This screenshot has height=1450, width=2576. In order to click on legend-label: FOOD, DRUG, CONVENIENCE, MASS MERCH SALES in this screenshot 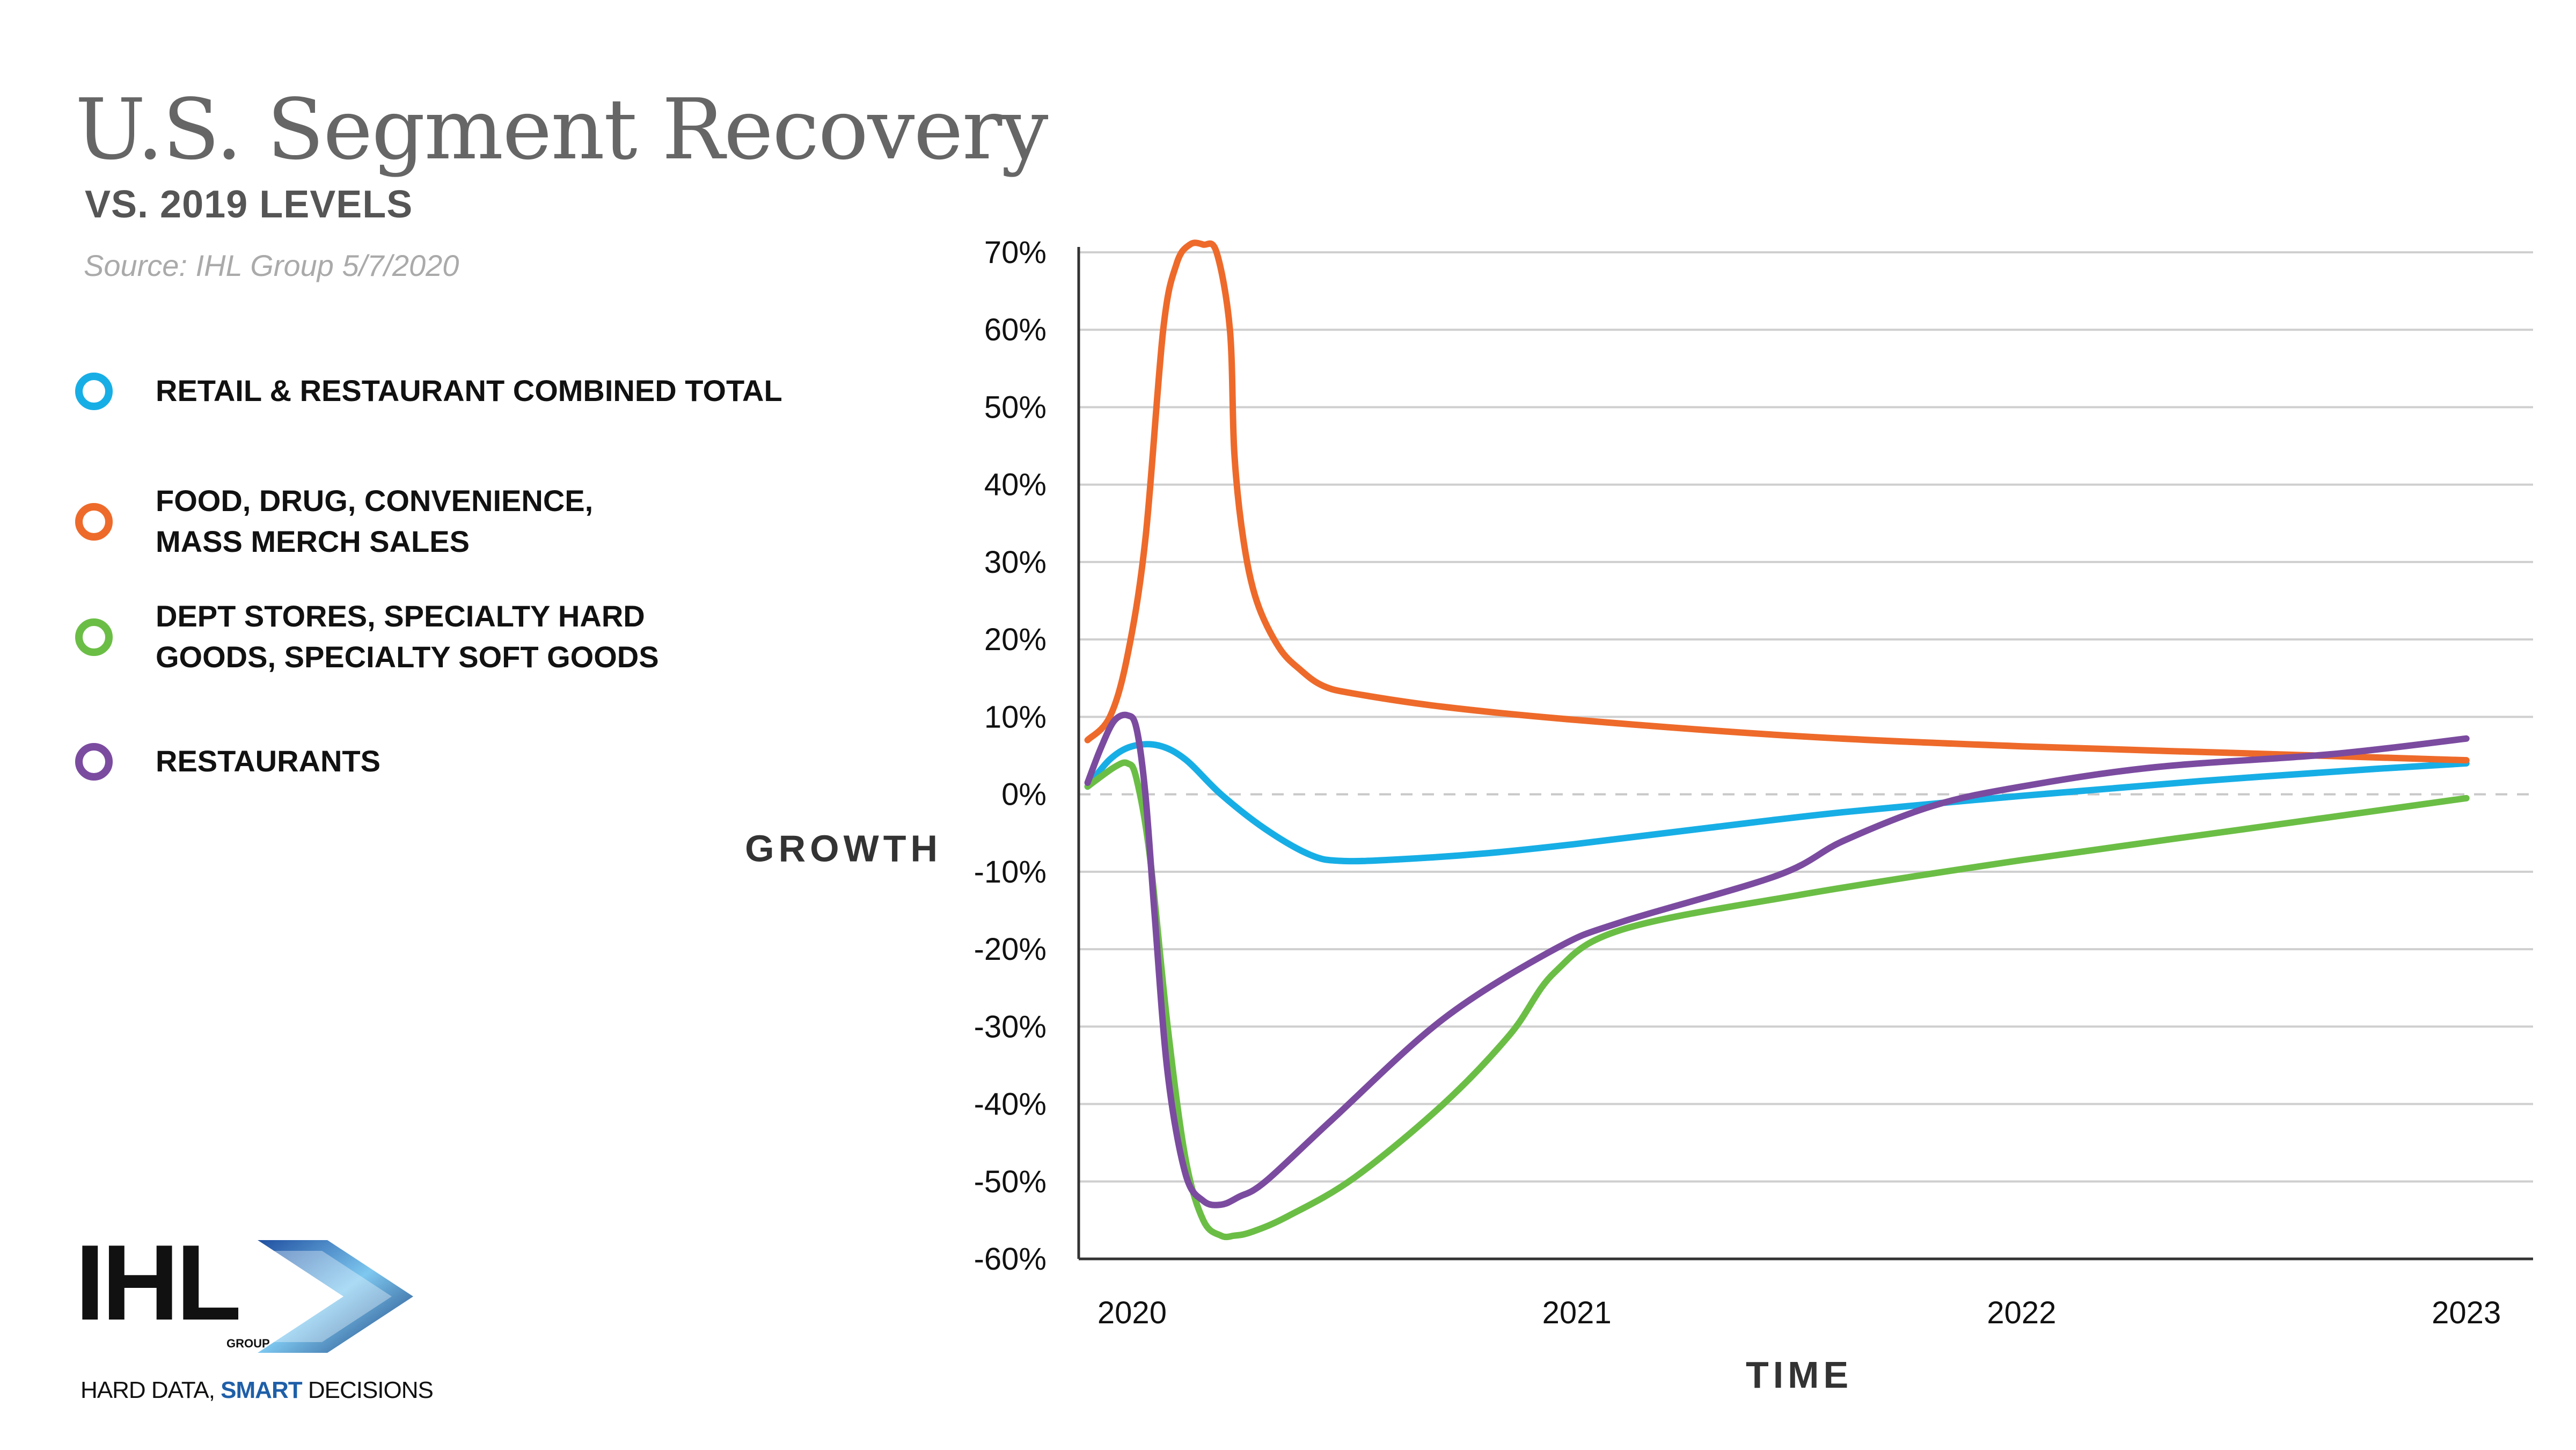, I will do `click(374, 521)`.